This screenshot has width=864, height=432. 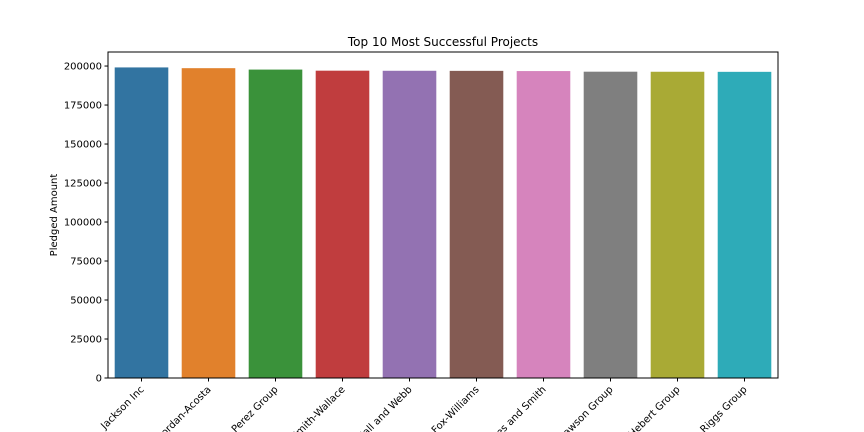 I want to click on y-tick-label: 150000, so click(x=83, y=145).